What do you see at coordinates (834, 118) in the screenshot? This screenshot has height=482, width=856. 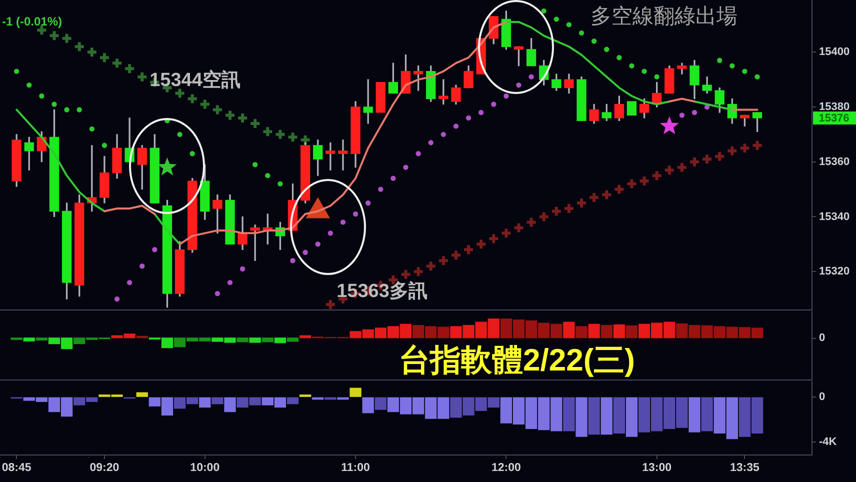 I see `annotation: 15376` at bounding box center [834, 118].